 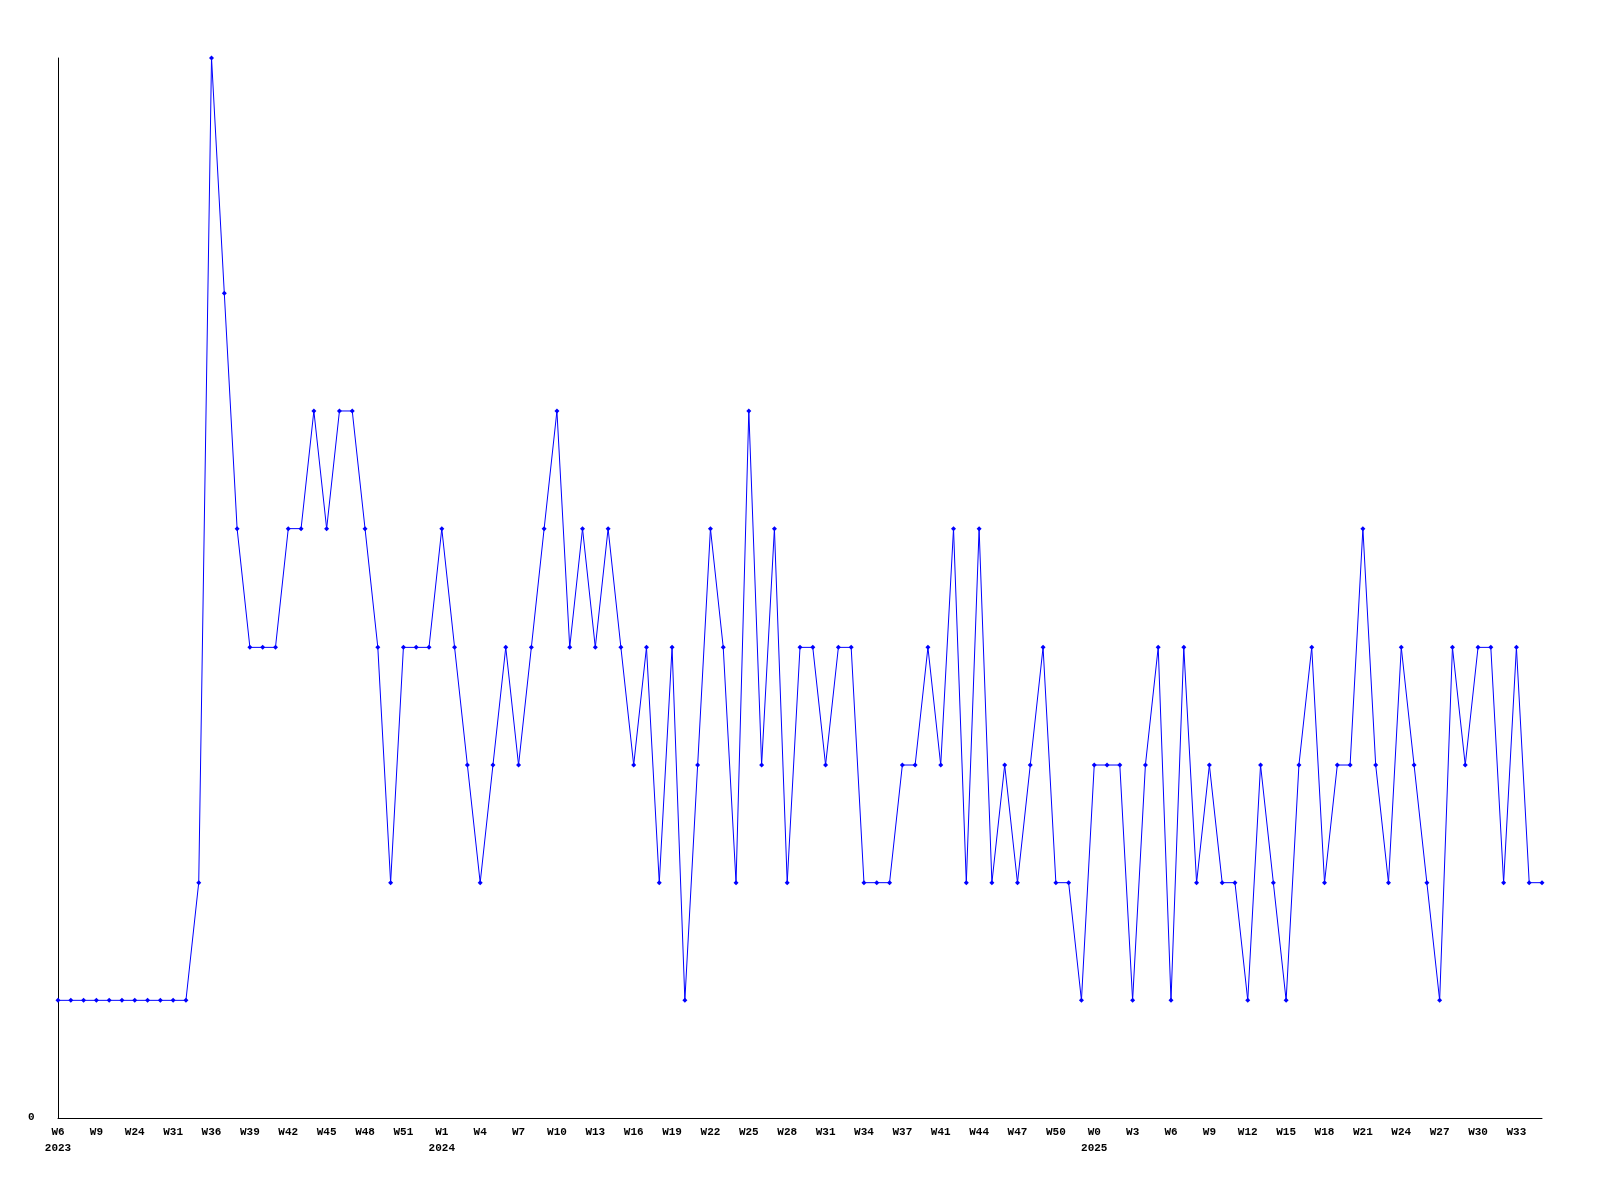 I want to click on x-tick-label: W41, so click(x=941, y=1132).